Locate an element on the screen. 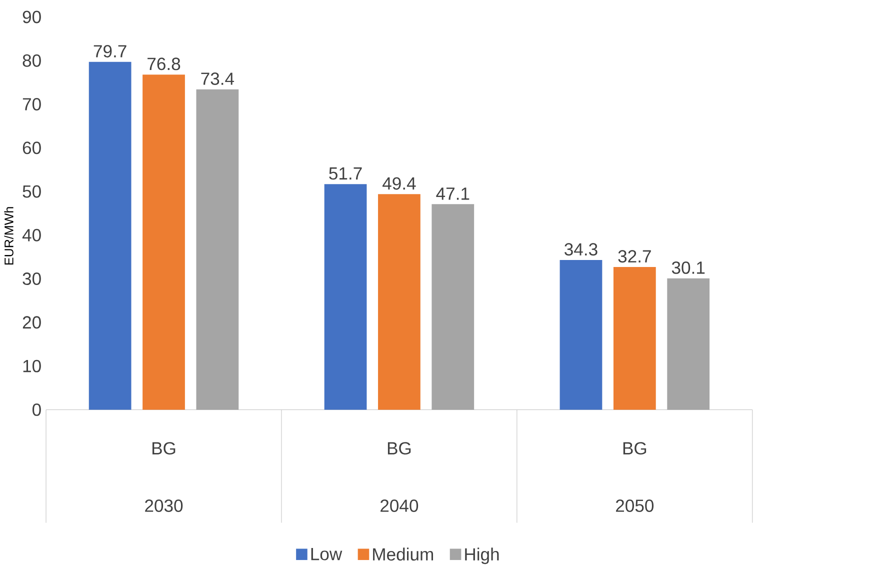 Image resolution: width=872 pixels, height=573 pixels. y-tick-label: 30 is located at coordinates (31, 279).